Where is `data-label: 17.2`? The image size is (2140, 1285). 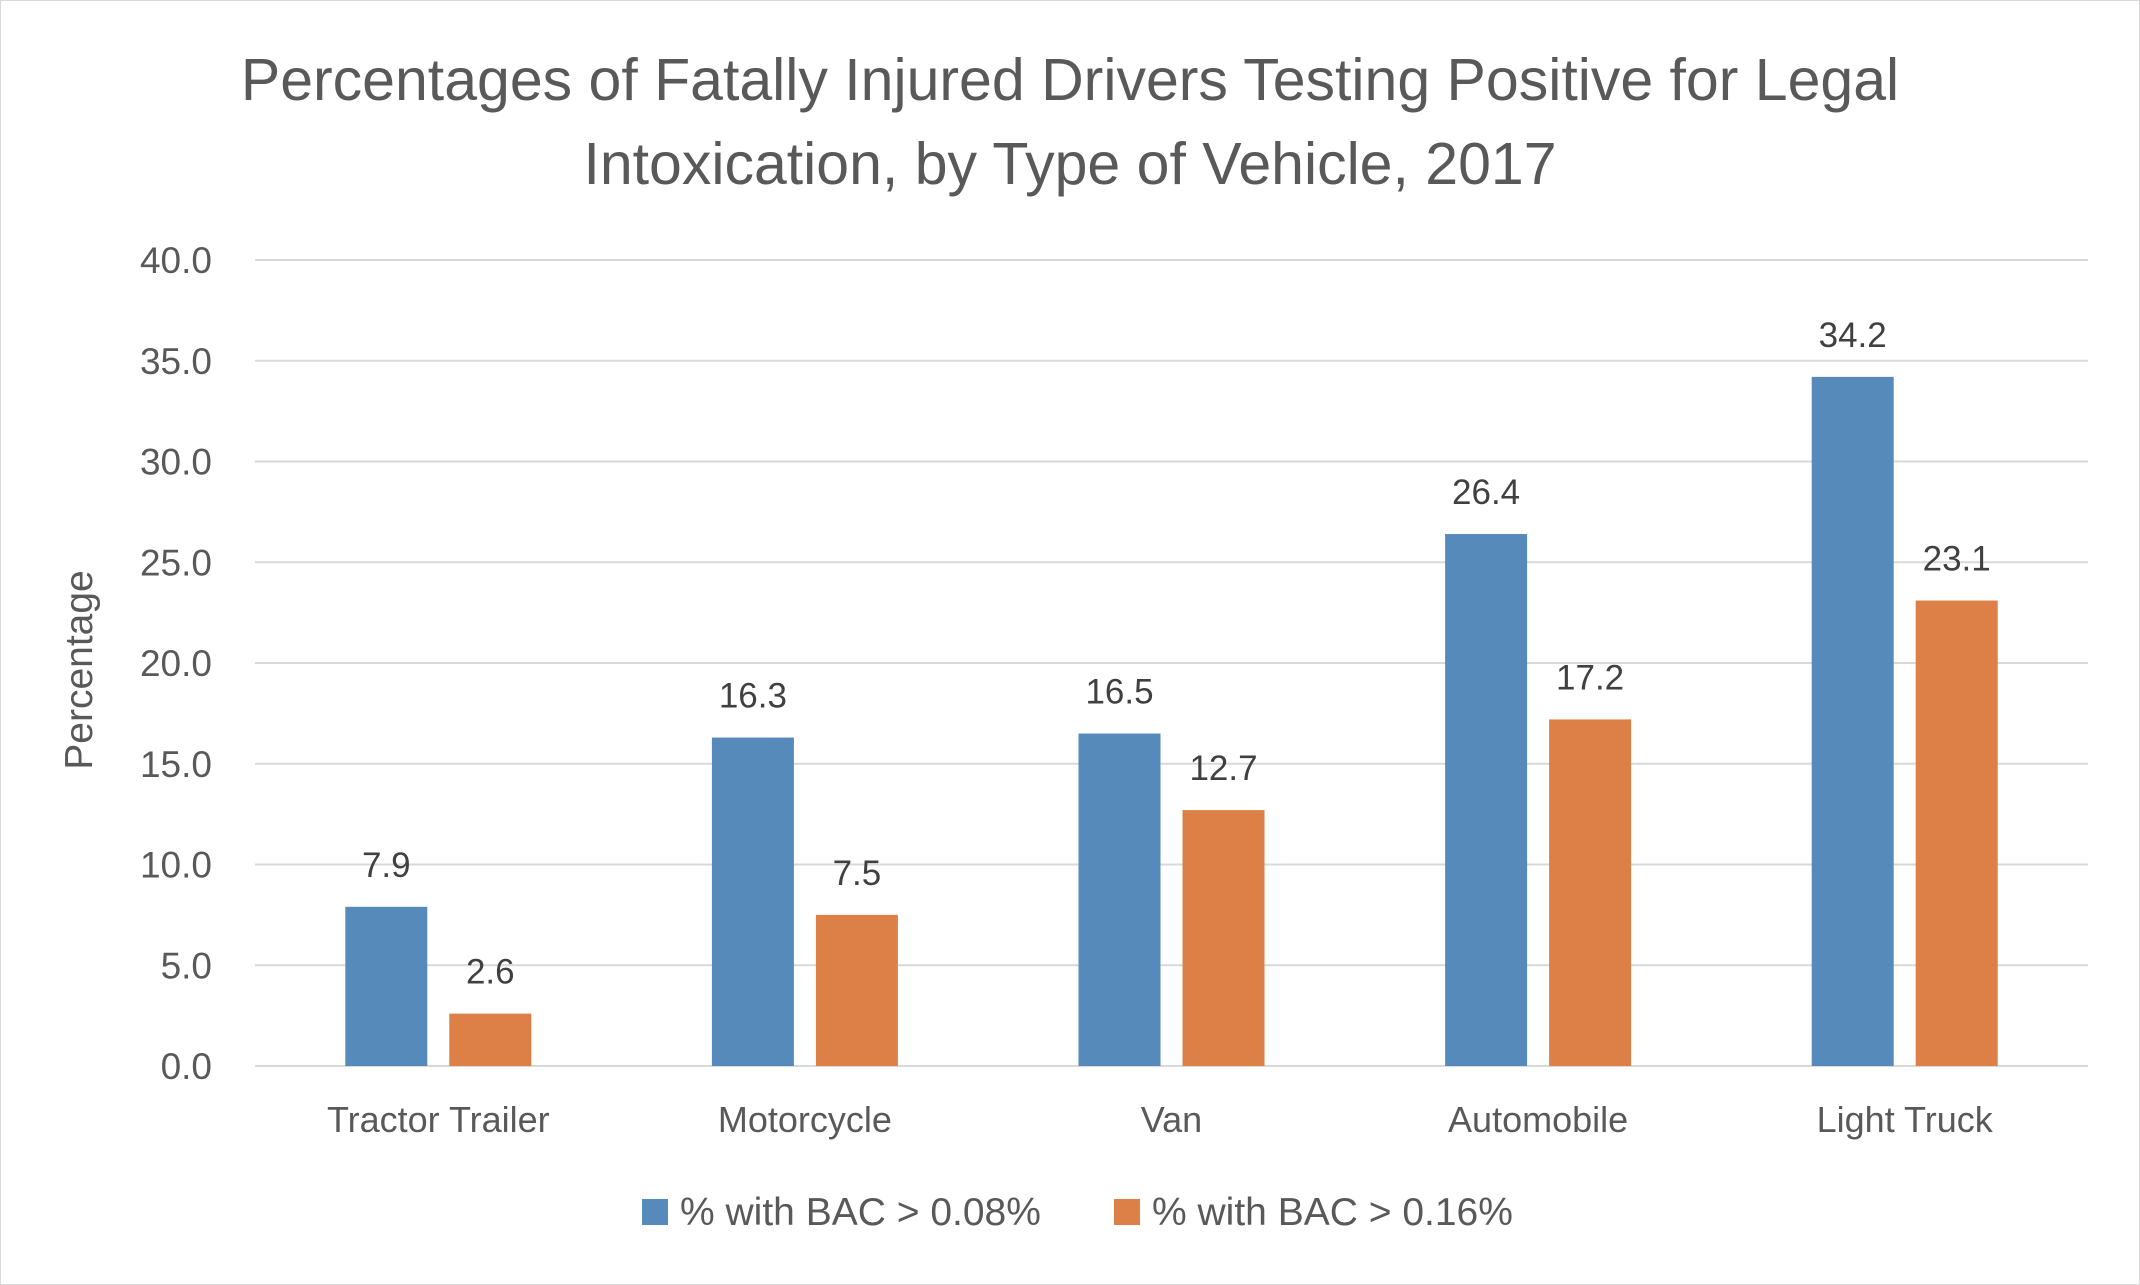
data-label: 17.2 is located at coordinates (1590, 677).